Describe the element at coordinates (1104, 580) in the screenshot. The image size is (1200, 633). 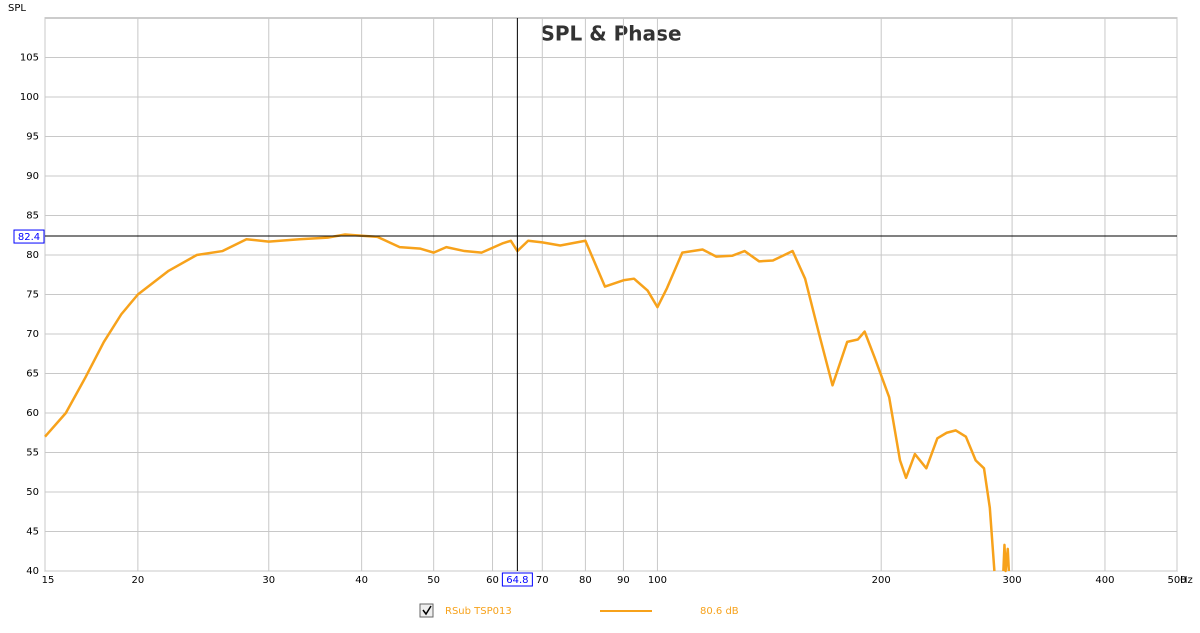
I see `x-tick-label: 400` at that location.